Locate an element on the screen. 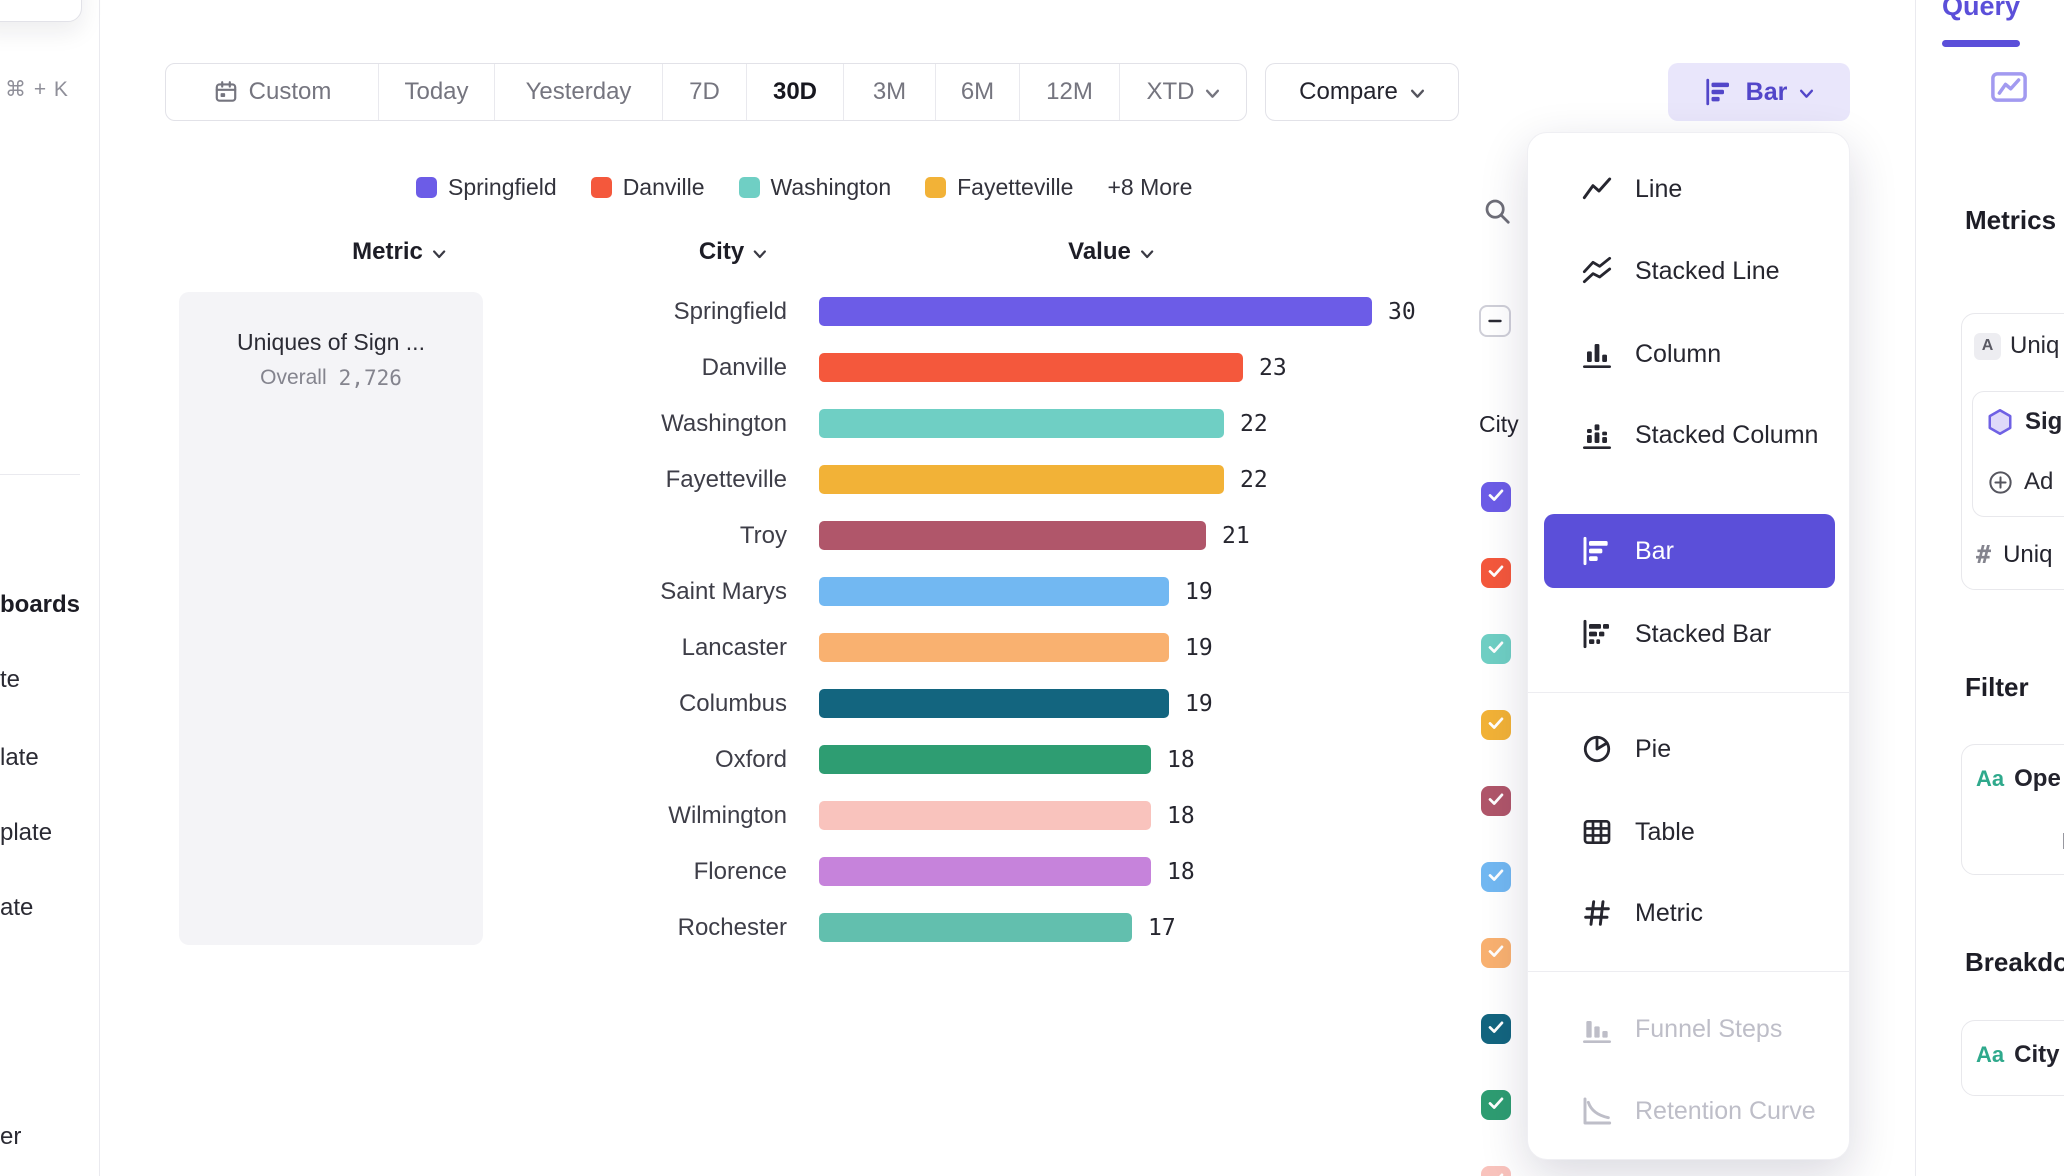  menu-item-stacked-bar: Stacked Bar is located at coordinates (1689, 634).